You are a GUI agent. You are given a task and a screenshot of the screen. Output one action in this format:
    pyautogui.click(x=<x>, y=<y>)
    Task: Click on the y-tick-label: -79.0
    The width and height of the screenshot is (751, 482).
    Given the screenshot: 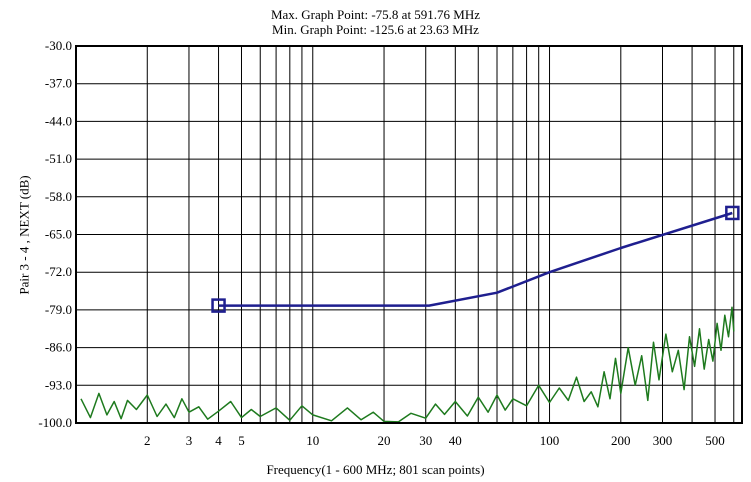 What is the action you would take?
    pyautogui.click(x=58, y=309)
    